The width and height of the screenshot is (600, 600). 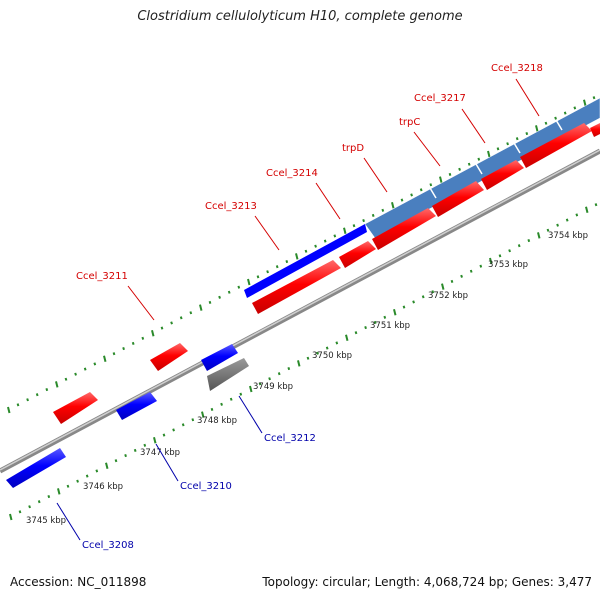 What do you see at coordinates (440, 98) in the screenshot?
I see `gene-label-ccel-3217: Ccel_3217` at bounding box center [440, 98].